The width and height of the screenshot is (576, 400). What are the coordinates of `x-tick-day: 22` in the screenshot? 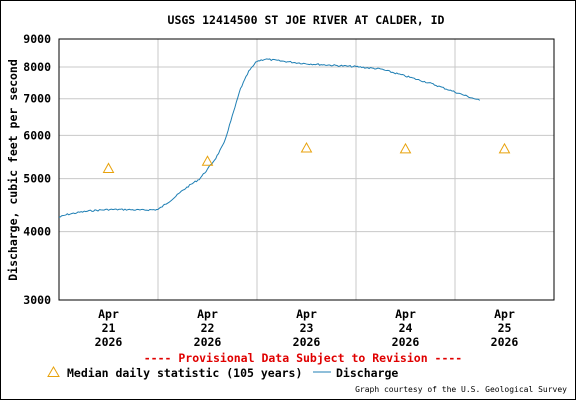 It's located at (208, 328).